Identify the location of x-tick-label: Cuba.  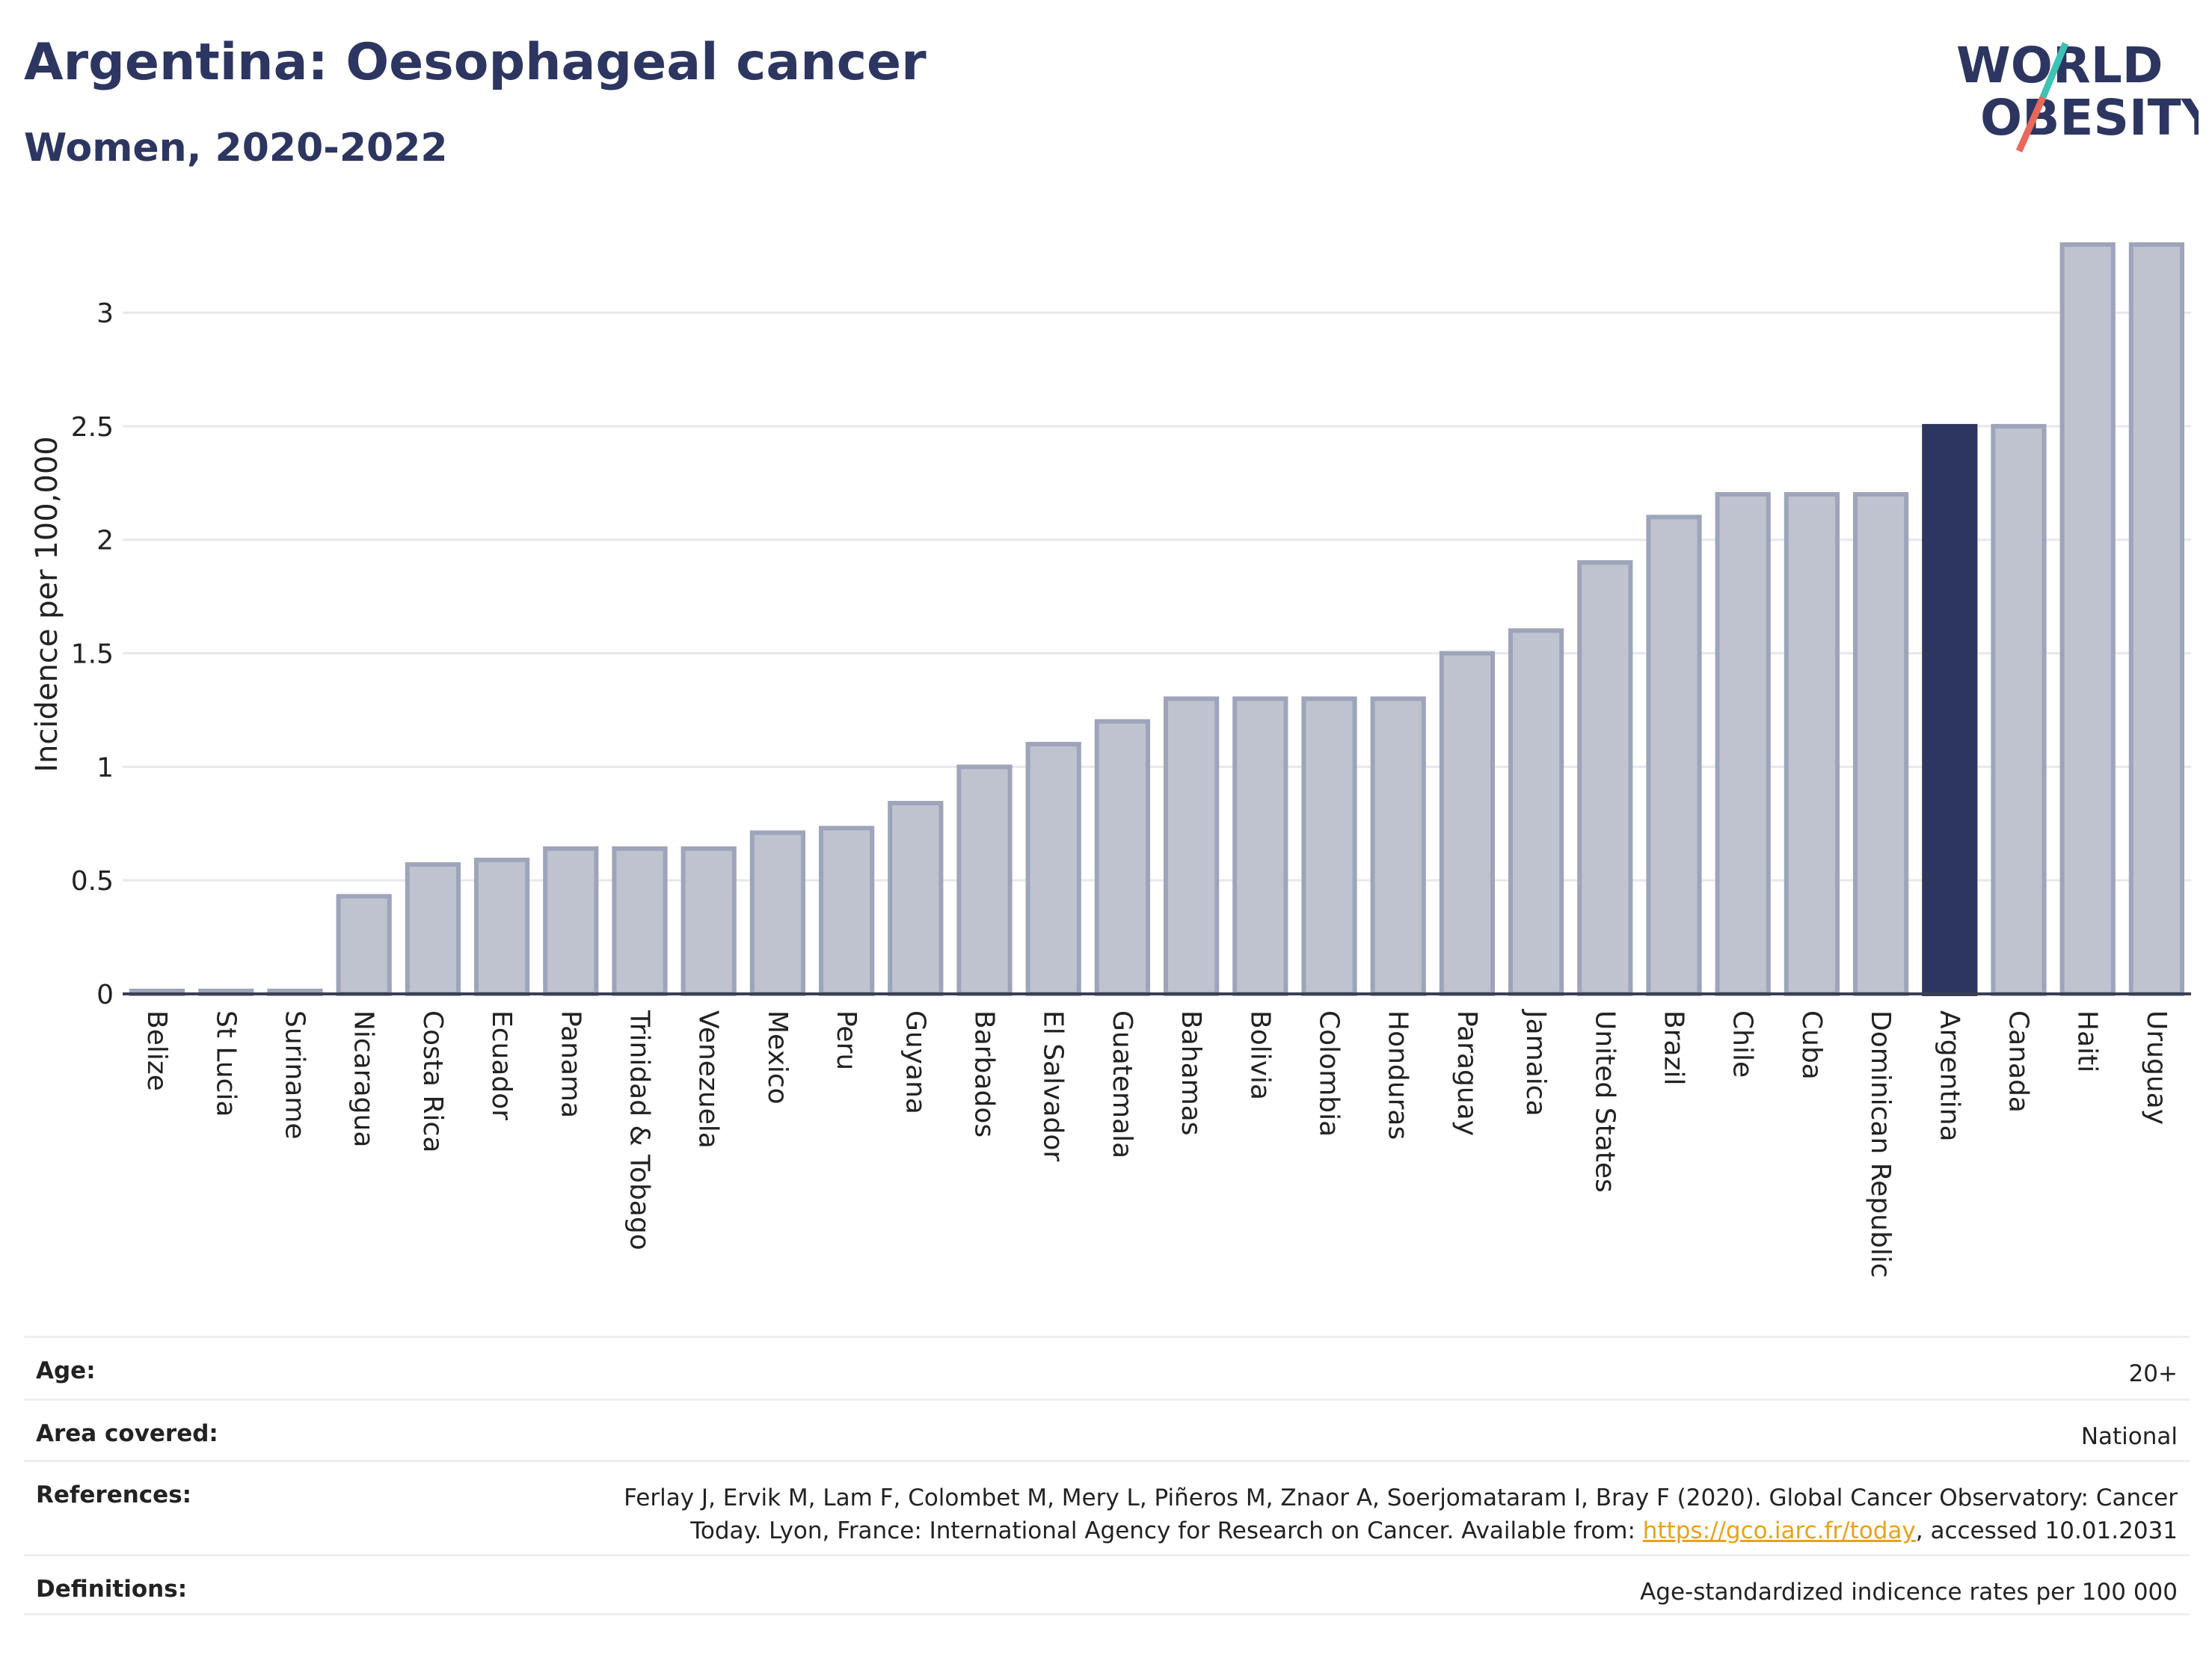
(1811, 1045).